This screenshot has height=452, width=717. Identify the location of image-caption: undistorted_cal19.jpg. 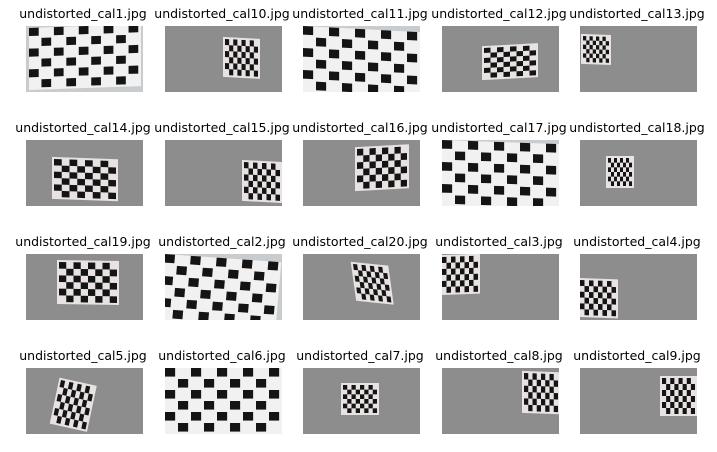
(83, 241).